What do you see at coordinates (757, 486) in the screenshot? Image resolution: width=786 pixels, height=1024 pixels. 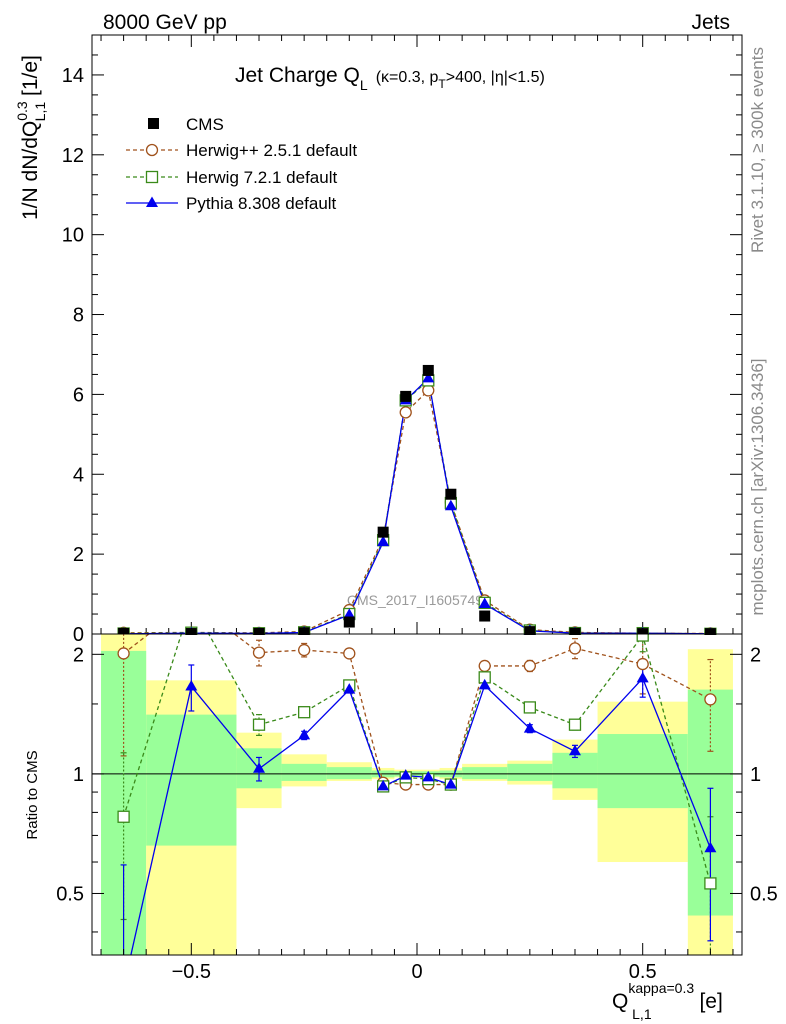 I see `mcplots-info-label: mcplots.cern.ch [arXiv:1306.3436]` at bounding box center [757, 486].